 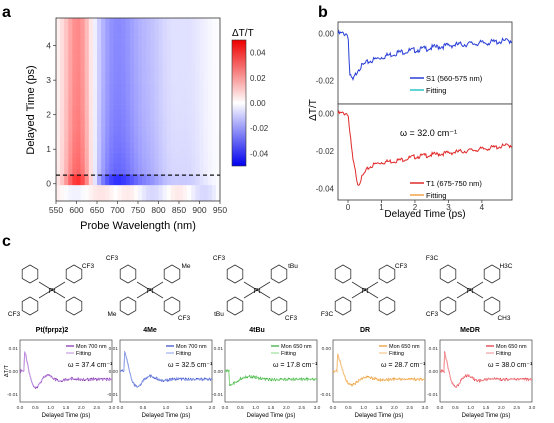 I want to click on metal-center-label: Pt, so click(x=365, y=291).